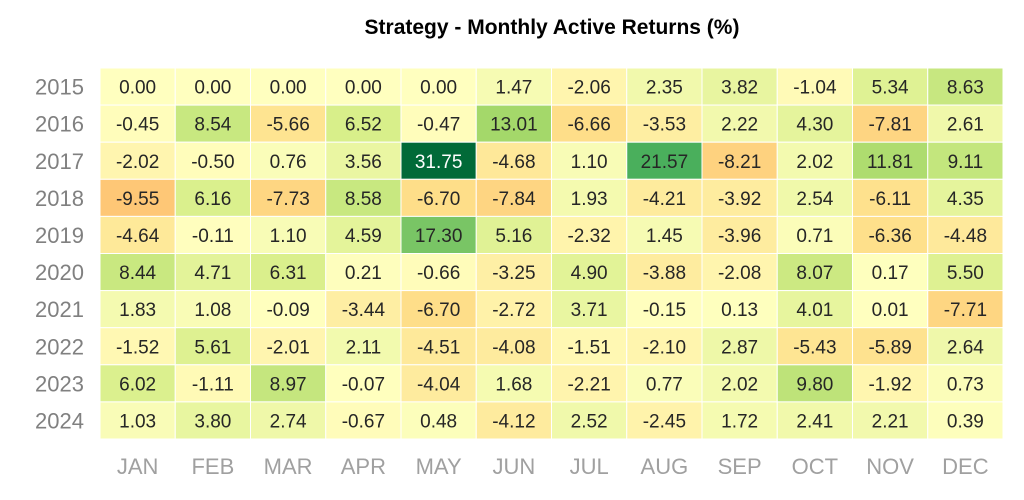 This screenshot has width=1024, height=500. I want to click on cell-value-label: -3.53, so click(664, 125).